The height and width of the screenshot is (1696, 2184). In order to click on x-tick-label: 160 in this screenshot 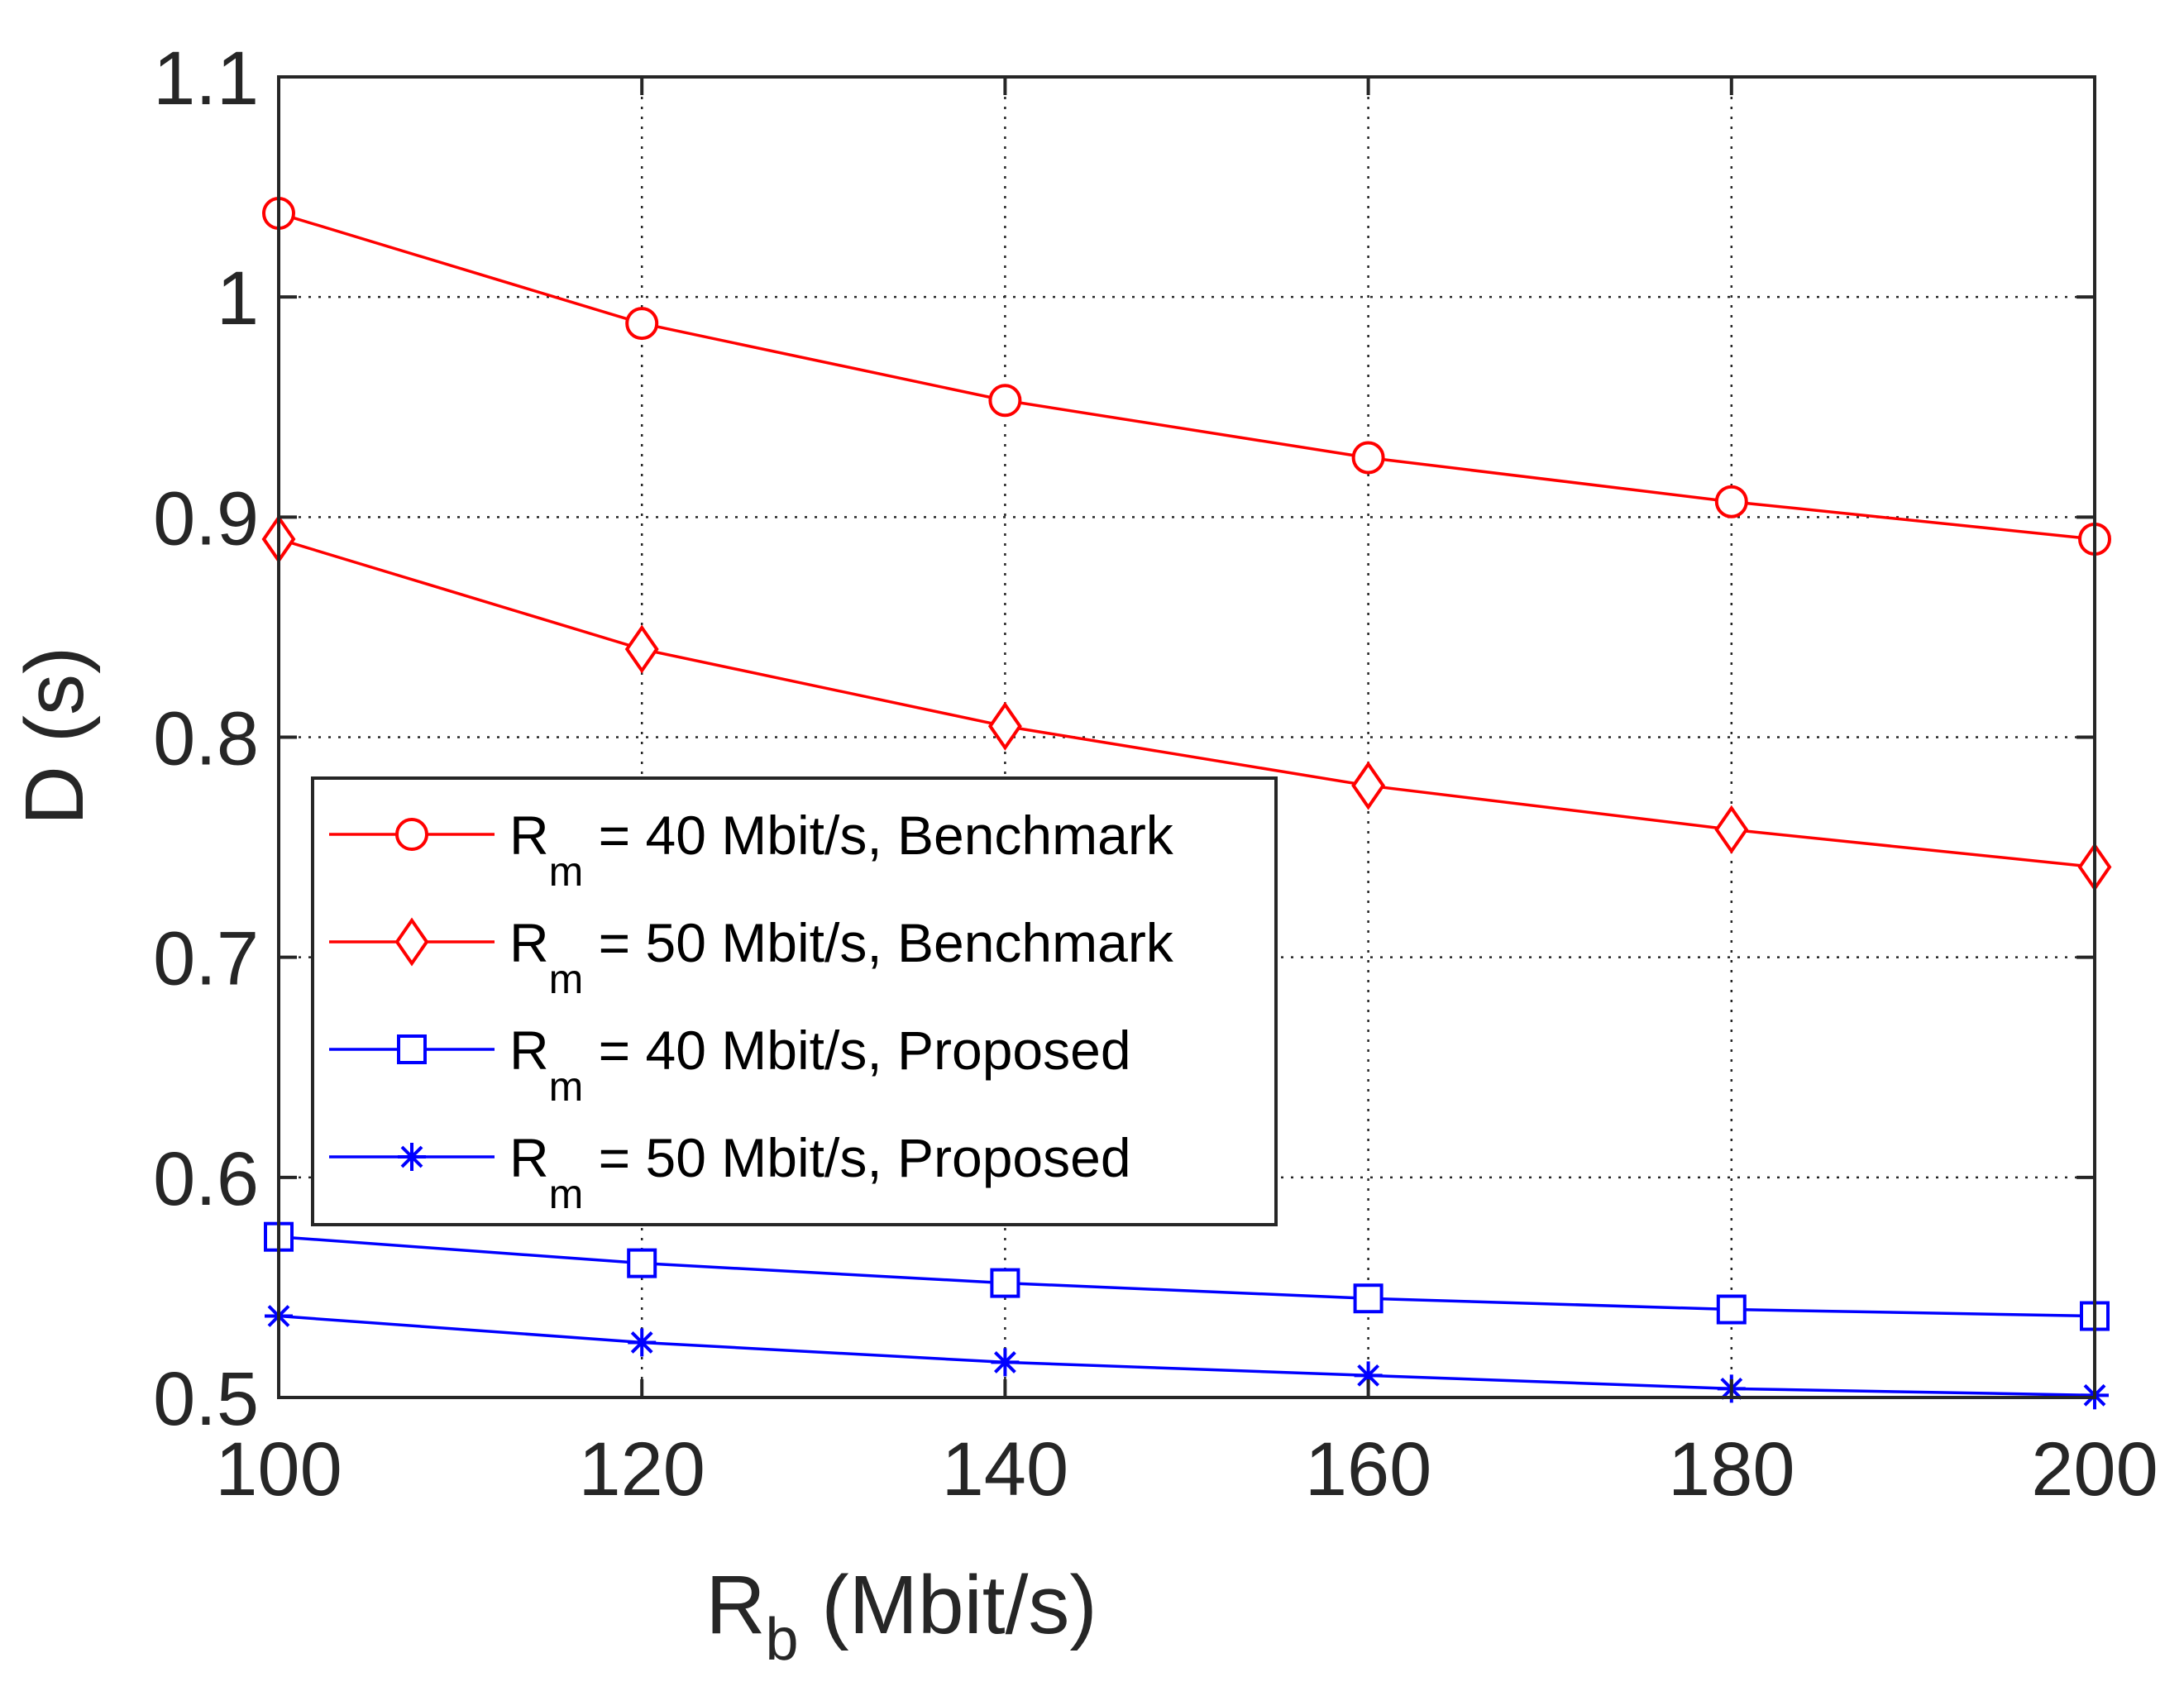, I will do `click(1368, 1469)`.